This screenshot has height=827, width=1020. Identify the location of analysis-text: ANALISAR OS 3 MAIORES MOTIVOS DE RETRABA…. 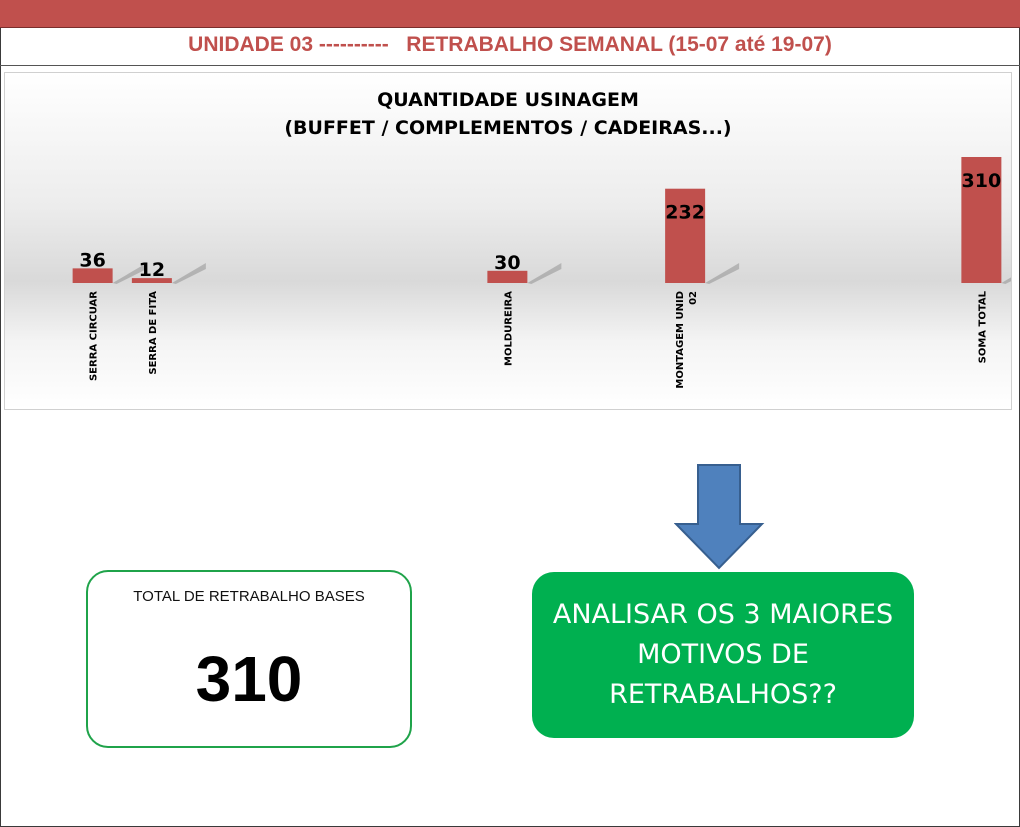
(723, 654).